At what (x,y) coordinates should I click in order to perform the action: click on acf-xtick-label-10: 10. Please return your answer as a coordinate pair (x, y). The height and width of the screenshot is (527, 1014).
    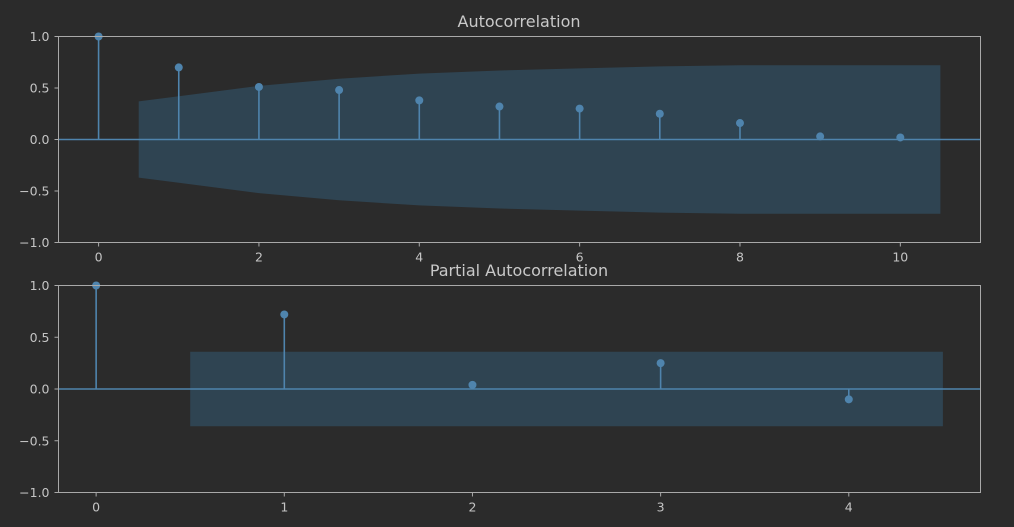
    Looking at the image, I should click on (900, 257).